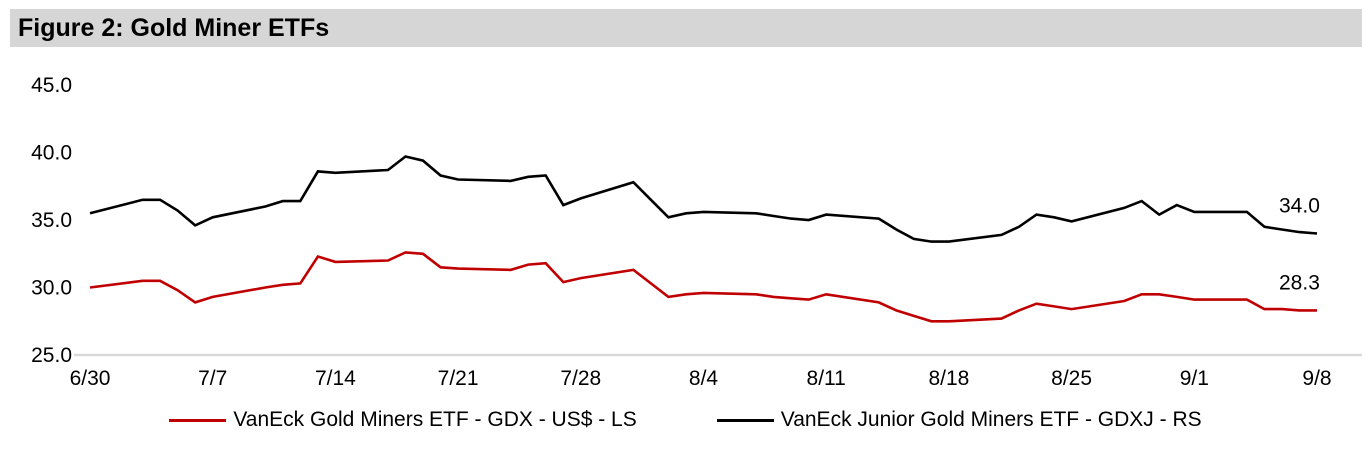  Describe the element at coordinates (580, 378) in the screenshot. I see `x-tick-label: 7/28` at that location.